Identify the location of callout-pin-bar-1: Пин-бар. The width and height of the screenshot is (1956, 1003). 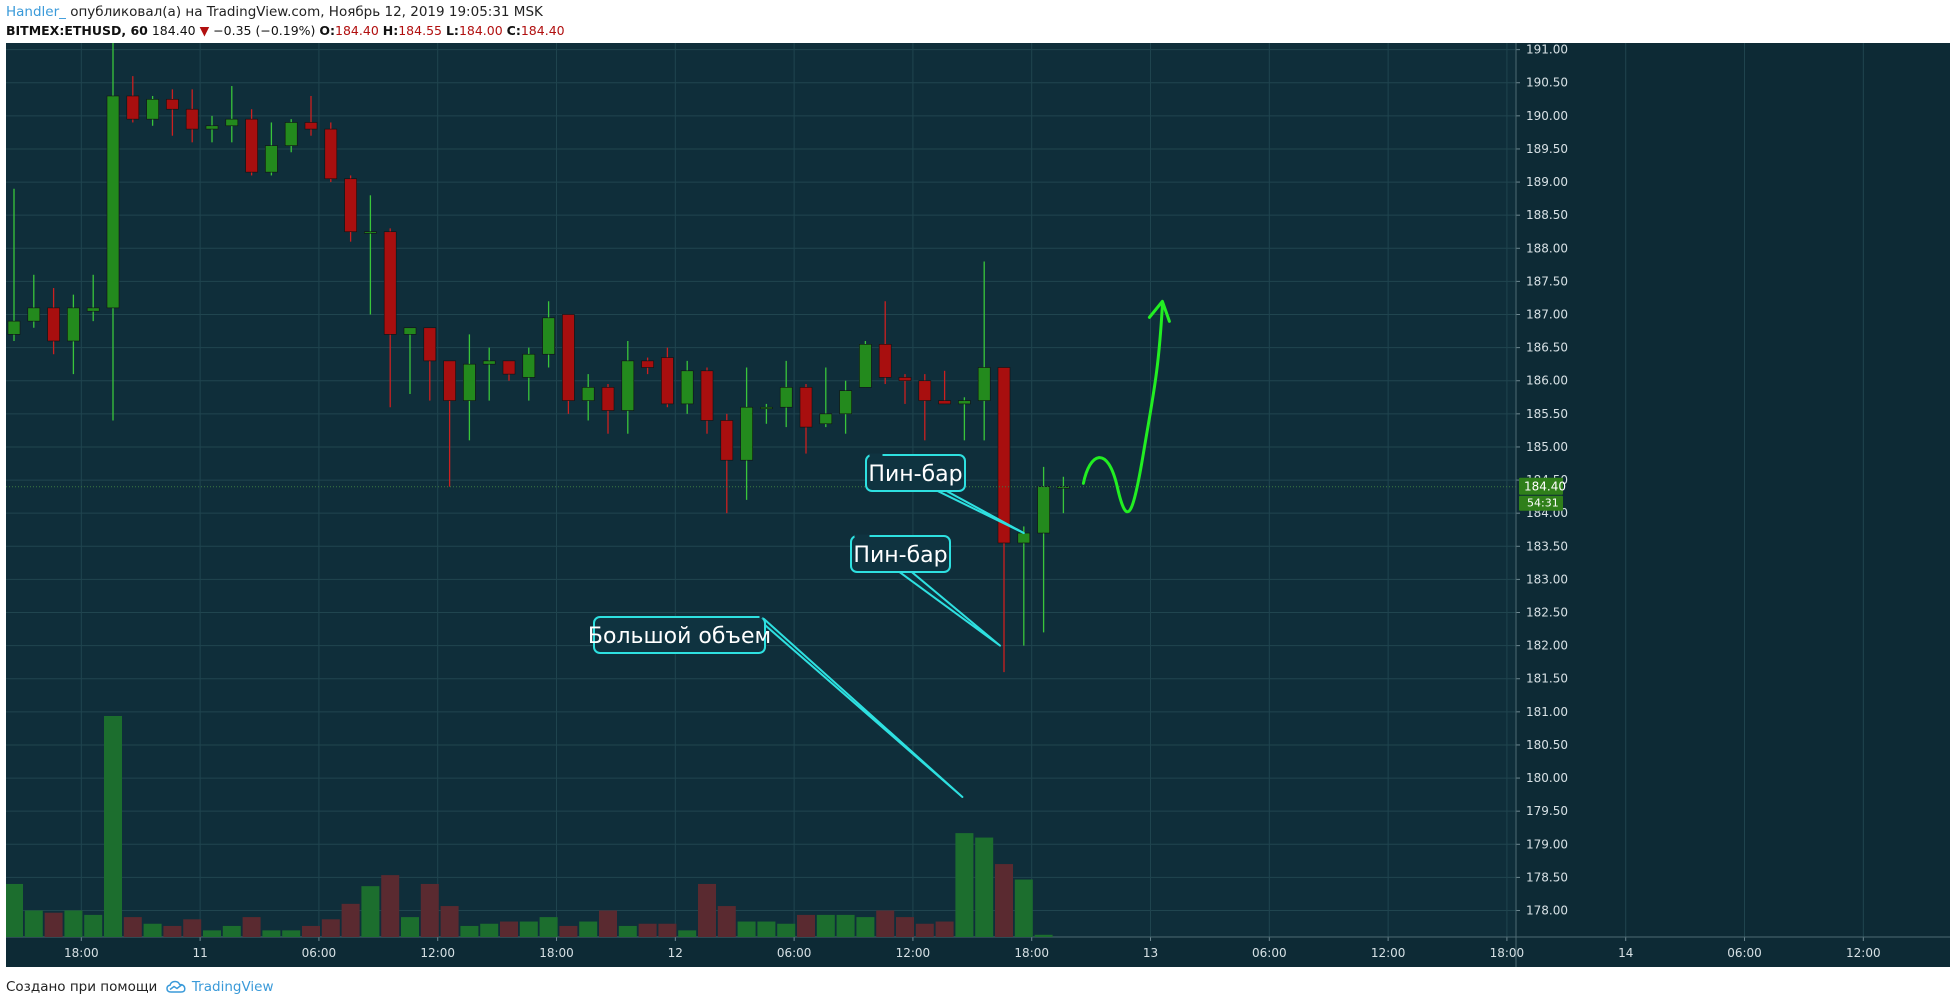
(945, 494).